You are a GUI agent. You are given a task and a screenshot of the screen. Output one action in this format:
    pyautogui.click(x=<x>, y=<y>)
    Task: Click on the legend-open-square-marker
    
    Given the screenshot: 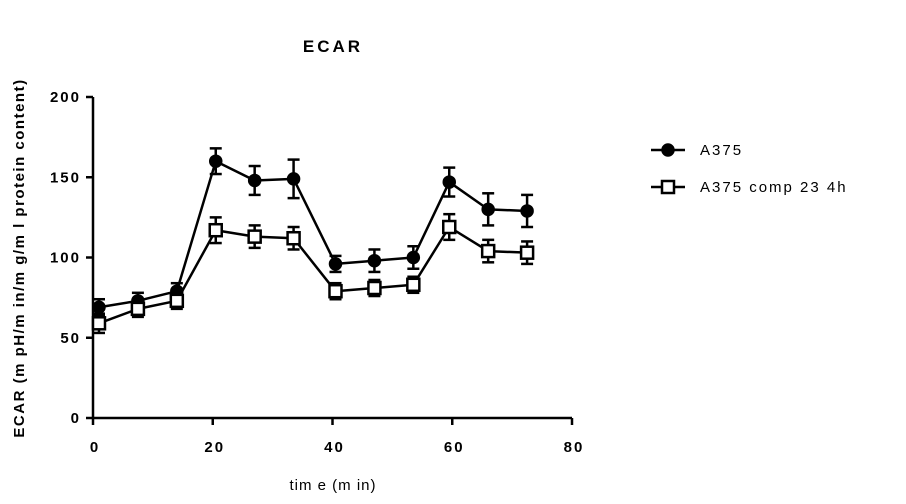 What is the action you would take?
    pyautogui.click(x=668, y=187)
    